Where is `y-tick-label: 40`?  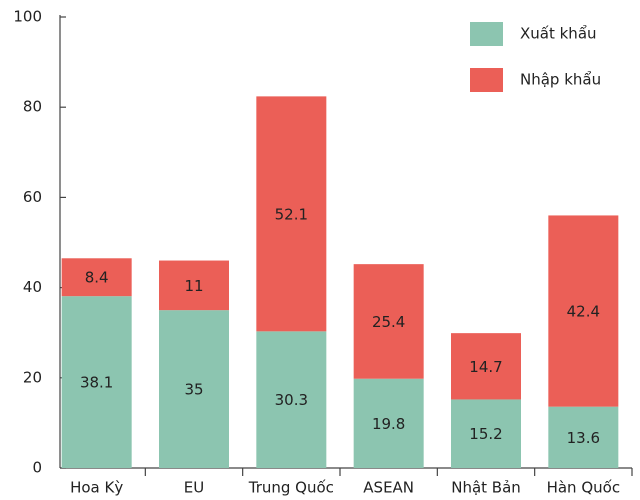
y-tick-label: 40 is located at coordinates (32, 287).